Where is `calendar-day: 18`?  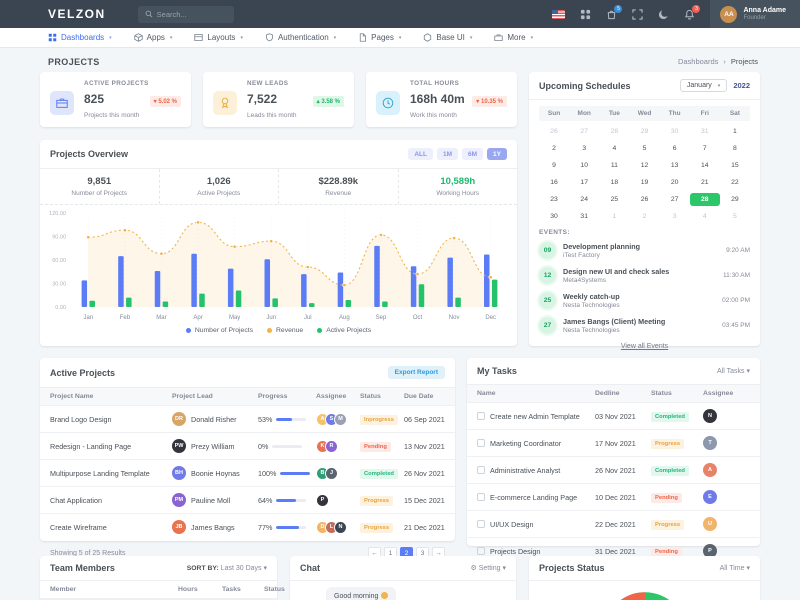 calendar-day: 18 is located at coordinates (614, 182).